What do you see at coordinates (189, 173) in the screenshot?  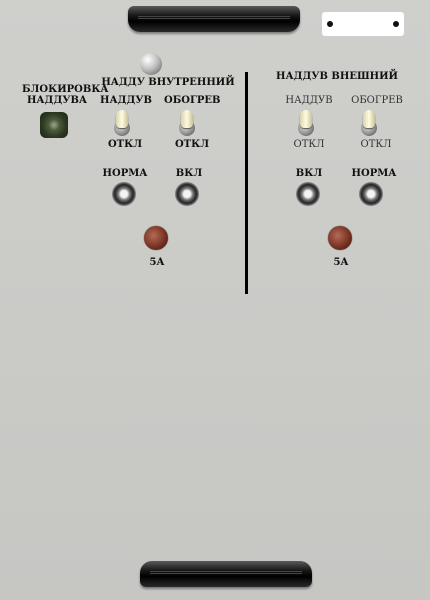 I see `internal-on-lamp-label: ВКЛ` at bounding box center [189, 173].